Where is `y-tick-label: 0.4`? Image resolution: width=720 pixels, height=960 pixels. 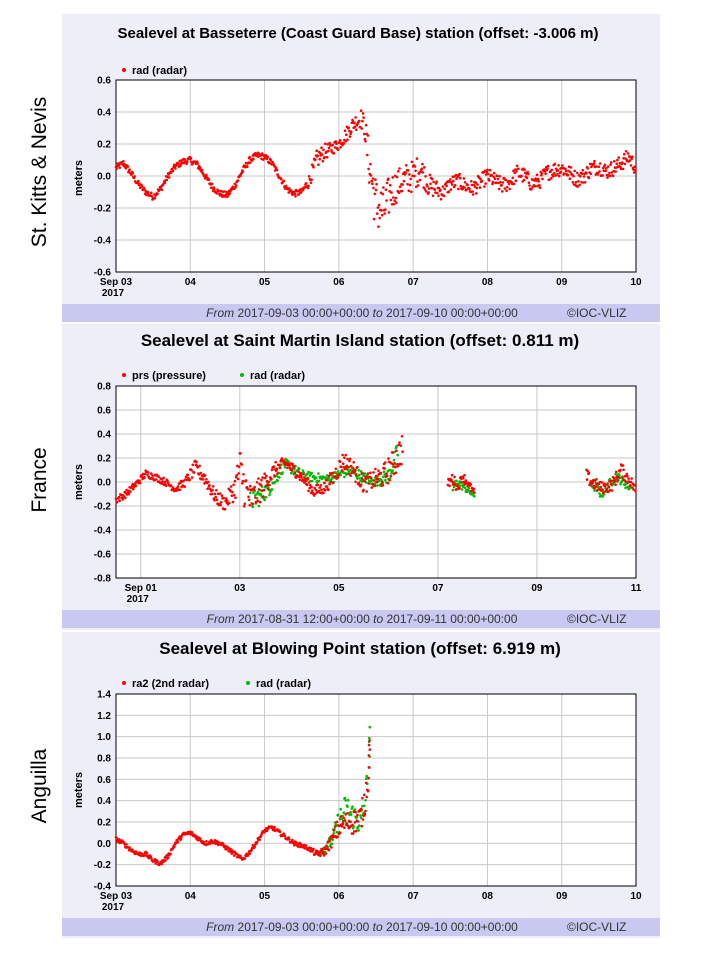 y-tick-label: 0.4 is located at coordinates (104, 113).